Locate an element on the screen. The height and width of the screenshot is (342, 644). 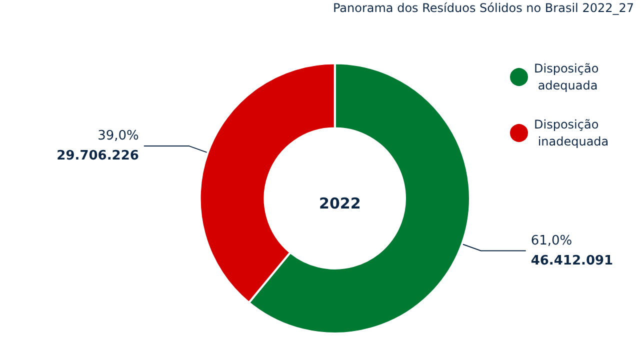
legend-label: Disposição adequada is located at coordinates (566, 77).